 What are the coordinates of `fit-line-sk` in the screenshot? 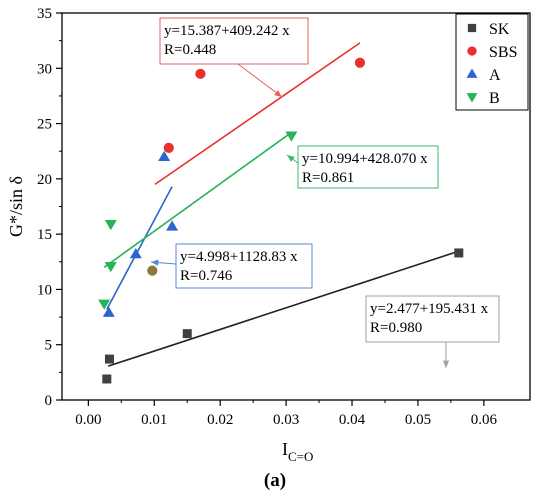 It's located at (283, 308).